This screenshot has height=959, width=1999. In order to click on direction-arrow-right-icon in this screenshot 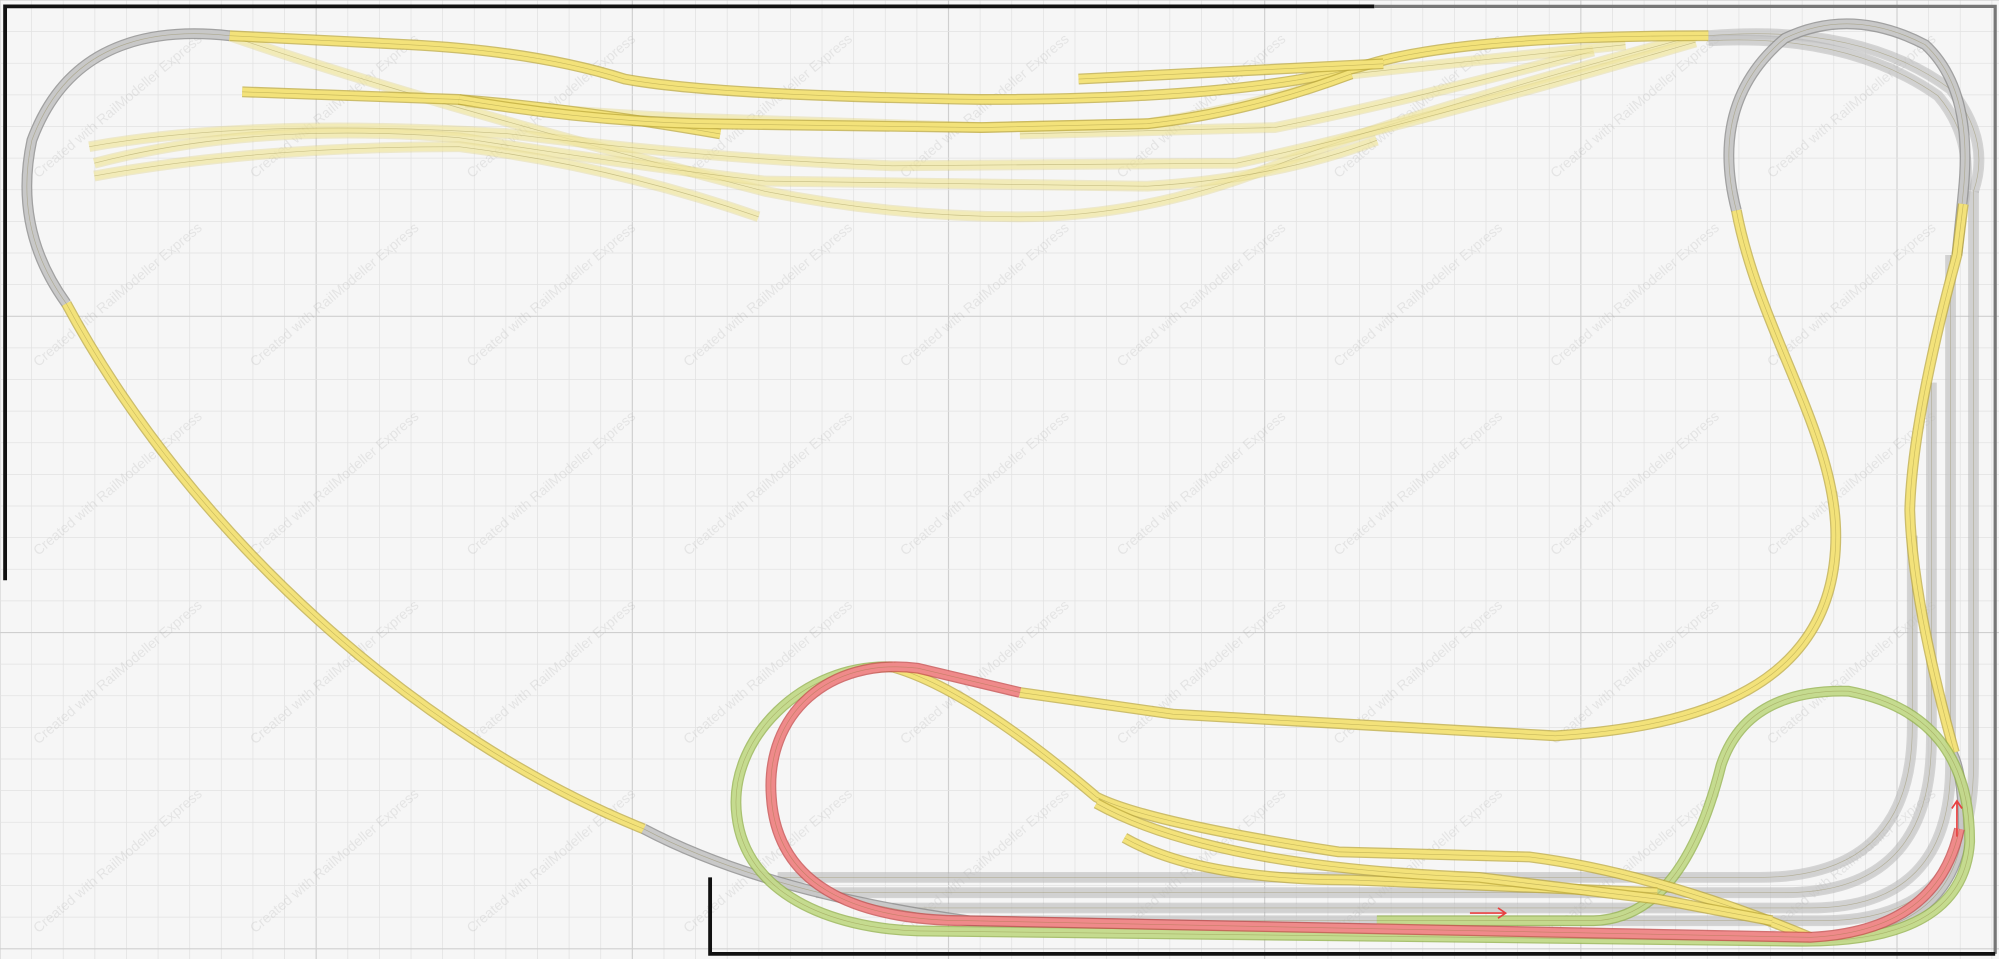, I will do `click(1488, 913)`.